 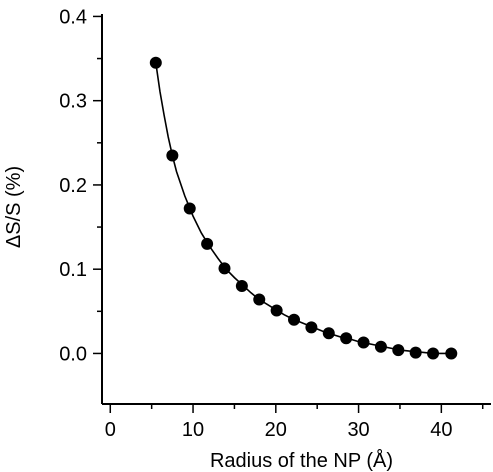 What do you see at coordinates (441, 430) in the screenshot?
I see `x-tick-label: 40` at bounding box center [441, 430].